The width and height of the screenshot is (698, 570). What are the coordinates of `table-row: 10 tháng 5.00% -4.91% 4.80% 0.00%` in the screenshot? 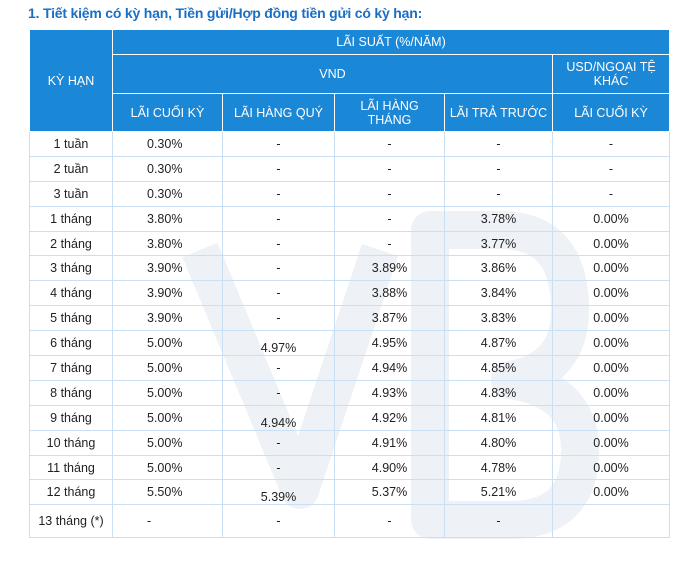 It's located at (350, 442).